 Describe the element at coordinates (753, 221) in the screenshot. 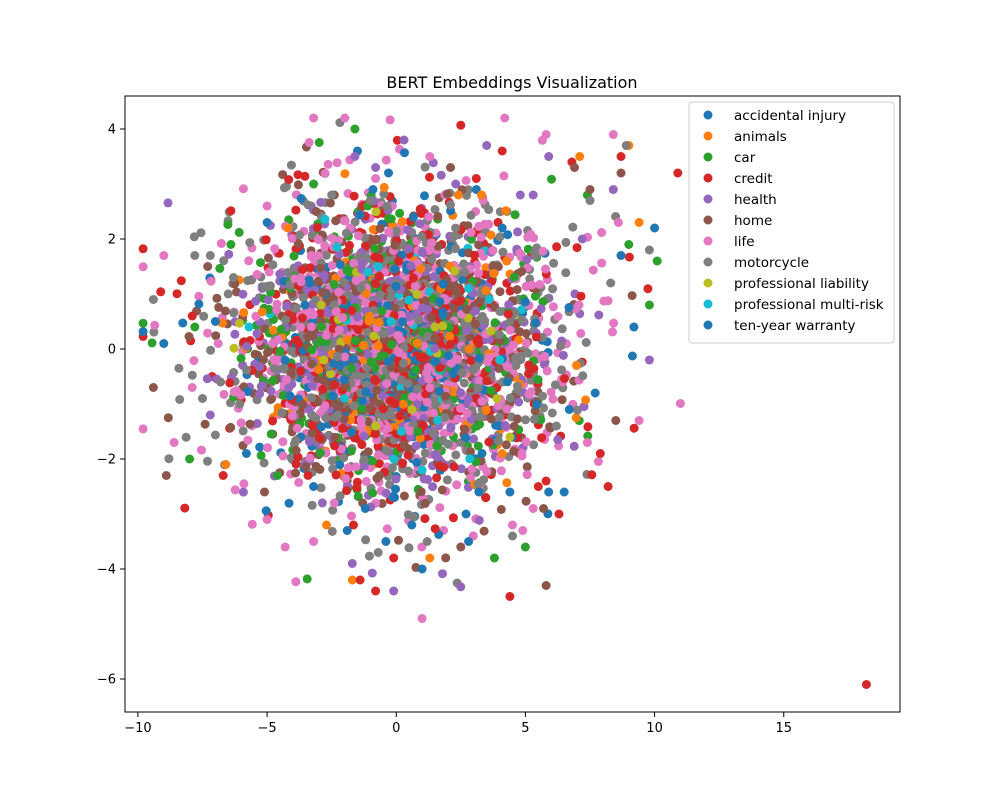

I see `legend-label: home` at that location.